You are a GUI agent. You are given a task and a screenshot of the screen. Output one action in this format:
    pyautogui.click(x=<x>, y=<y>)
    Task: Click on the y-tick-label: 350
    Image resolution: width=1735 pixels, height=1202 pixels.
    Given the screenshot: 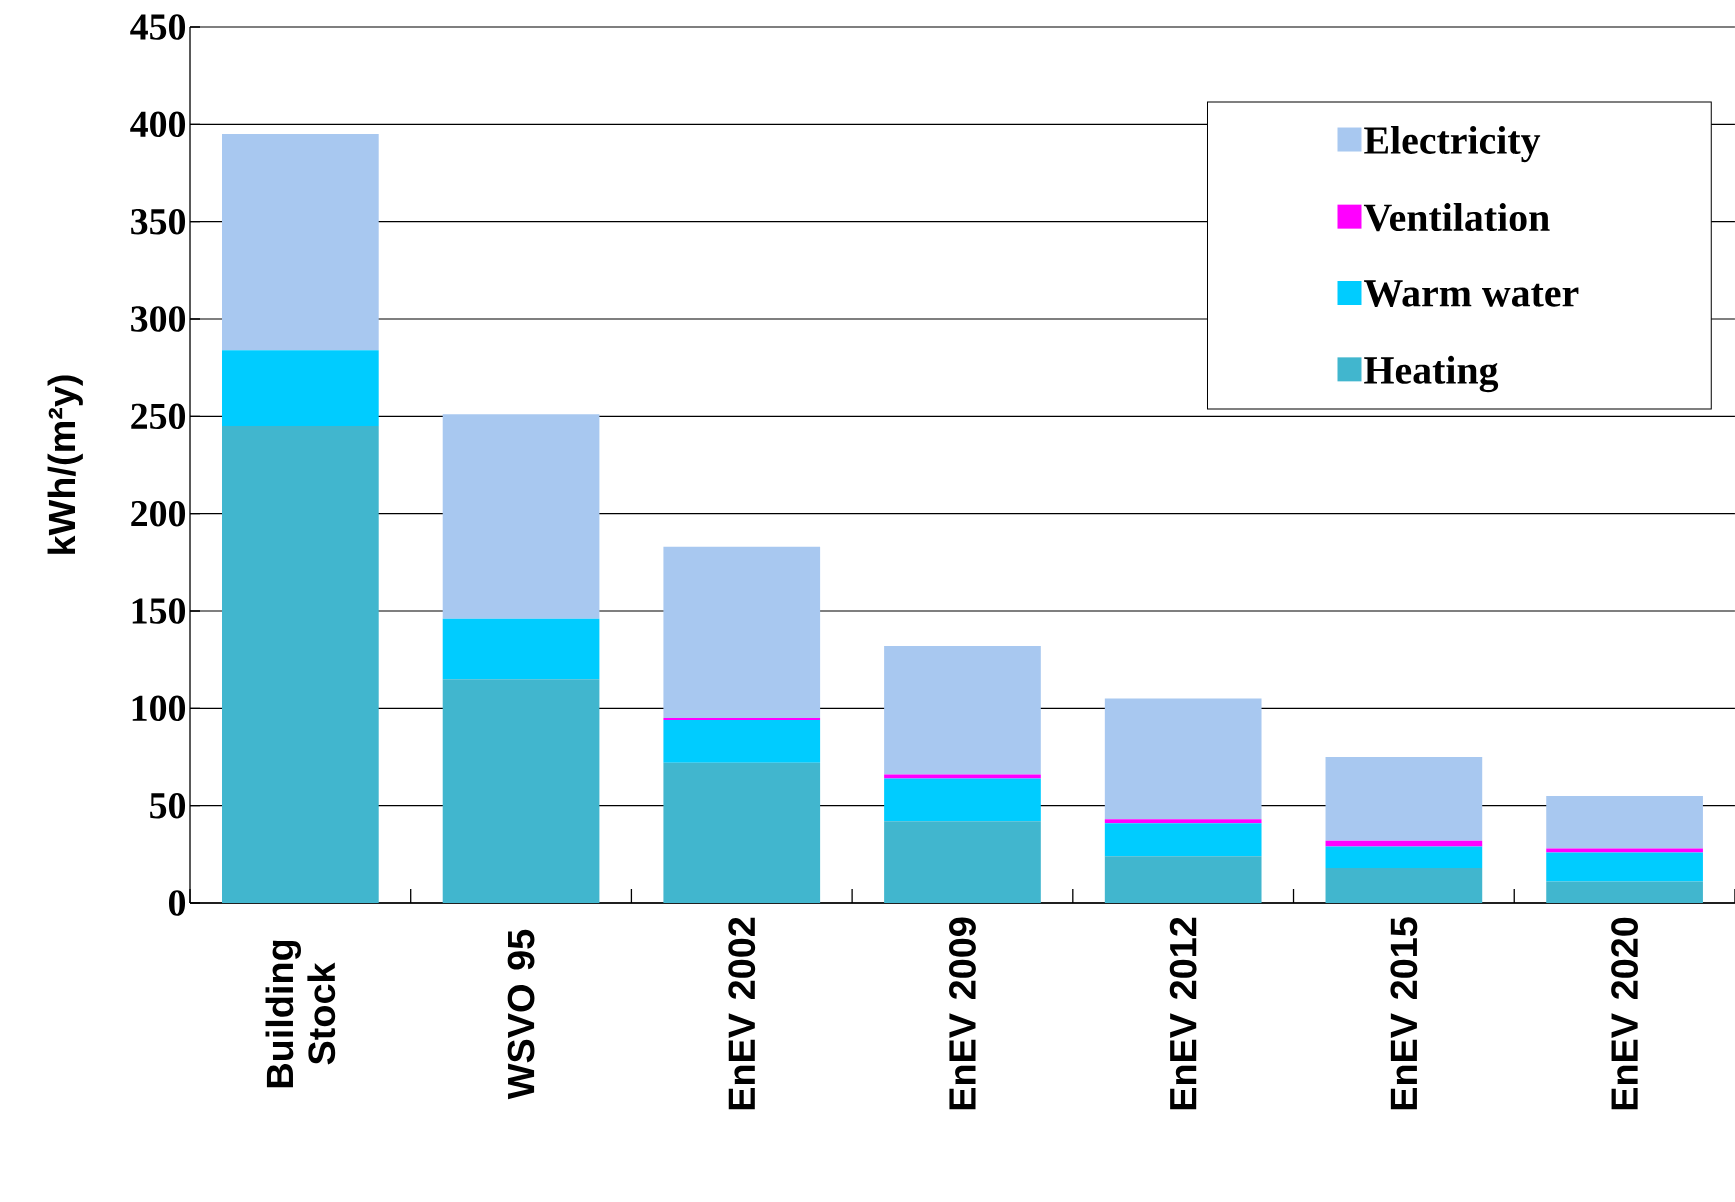 What is the action you would take?
    pyautogui.click(x=158, y=221)
    